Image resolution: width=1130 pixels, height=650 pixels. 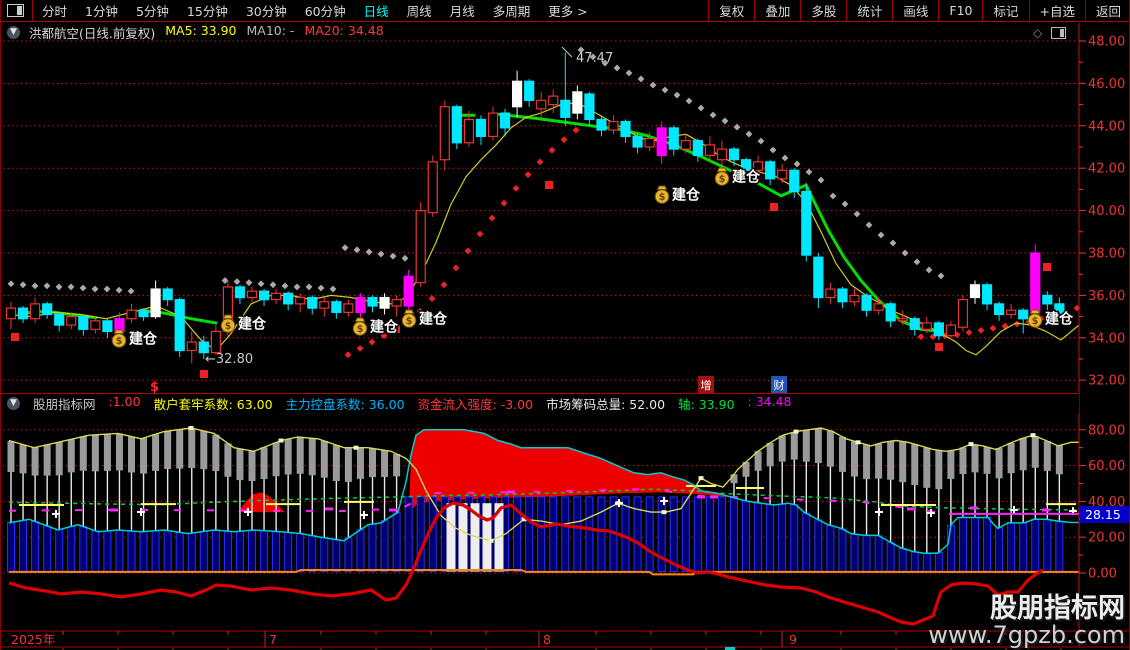 What do you see at coordinates (1006, 11) in the screenshot?
I see `button-标记: 标记` at bounding box center [1006, 11].